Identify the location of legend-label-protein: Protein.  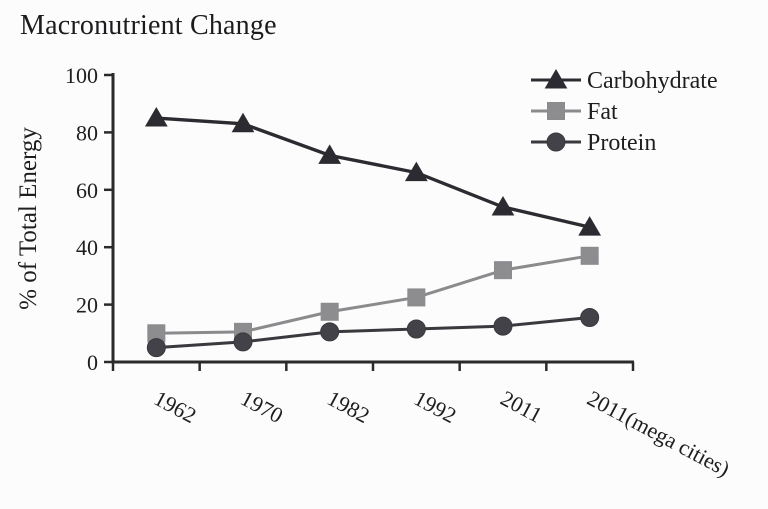
(621, 143).